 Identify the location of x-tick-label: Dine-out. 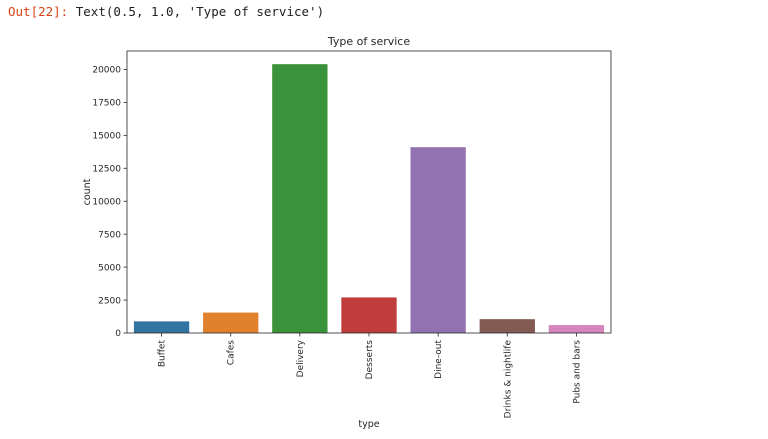
(439, 359).